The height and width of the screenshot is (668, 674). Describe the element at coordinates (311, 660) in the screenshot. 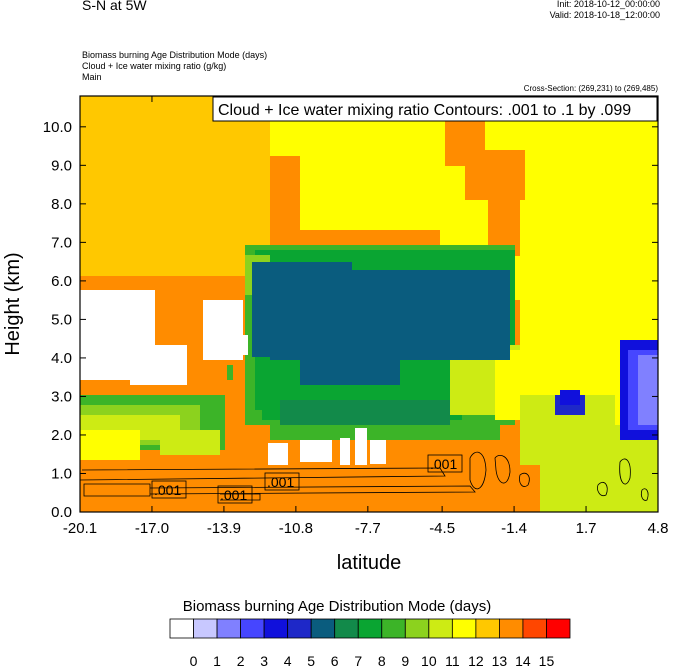

I see `colorbar-label: 5` at that location.